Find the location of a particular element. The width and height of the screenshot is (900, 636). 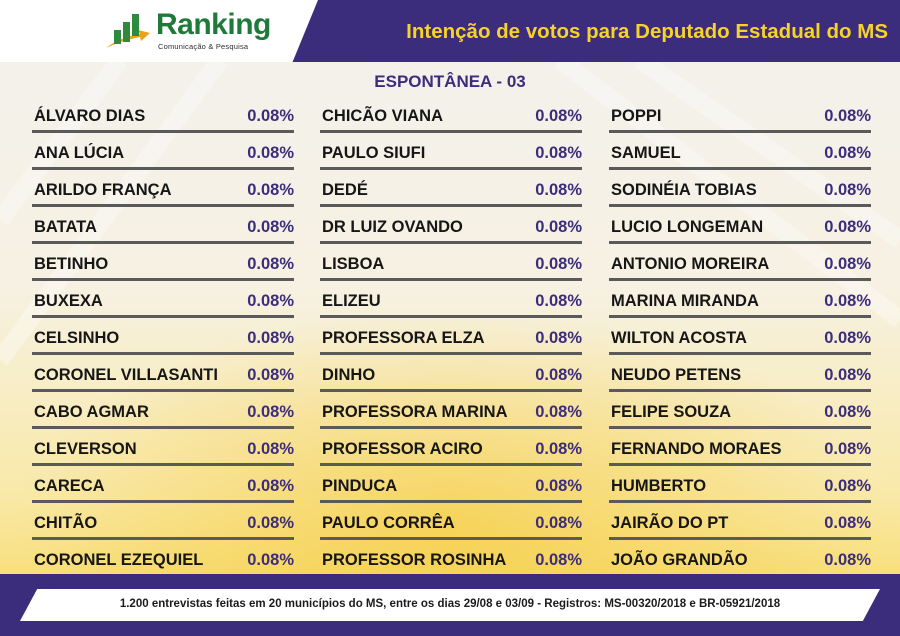

footer-panel is located at coordinates (450, 605).